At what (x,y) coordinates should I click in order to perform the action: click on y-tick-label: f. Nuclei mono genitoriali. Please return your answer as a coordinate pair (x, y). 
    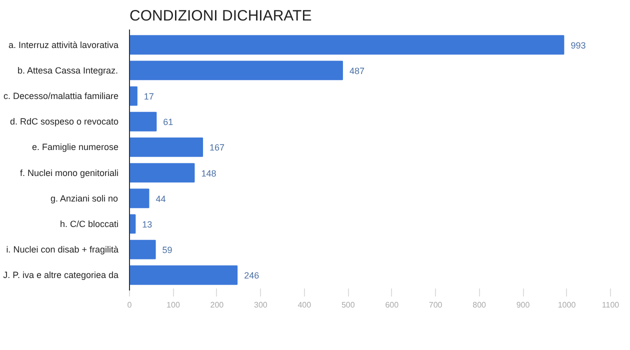
    Looking at the image, I should click on (69, 173).